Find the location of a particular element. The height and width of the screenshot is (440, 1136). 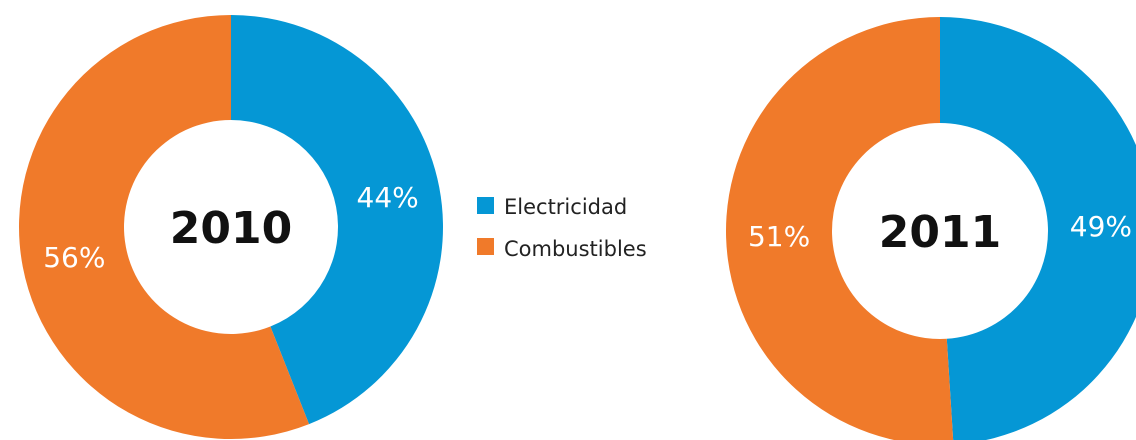

legend: Electricidad Combustibles is located at coordinates (562, 228).